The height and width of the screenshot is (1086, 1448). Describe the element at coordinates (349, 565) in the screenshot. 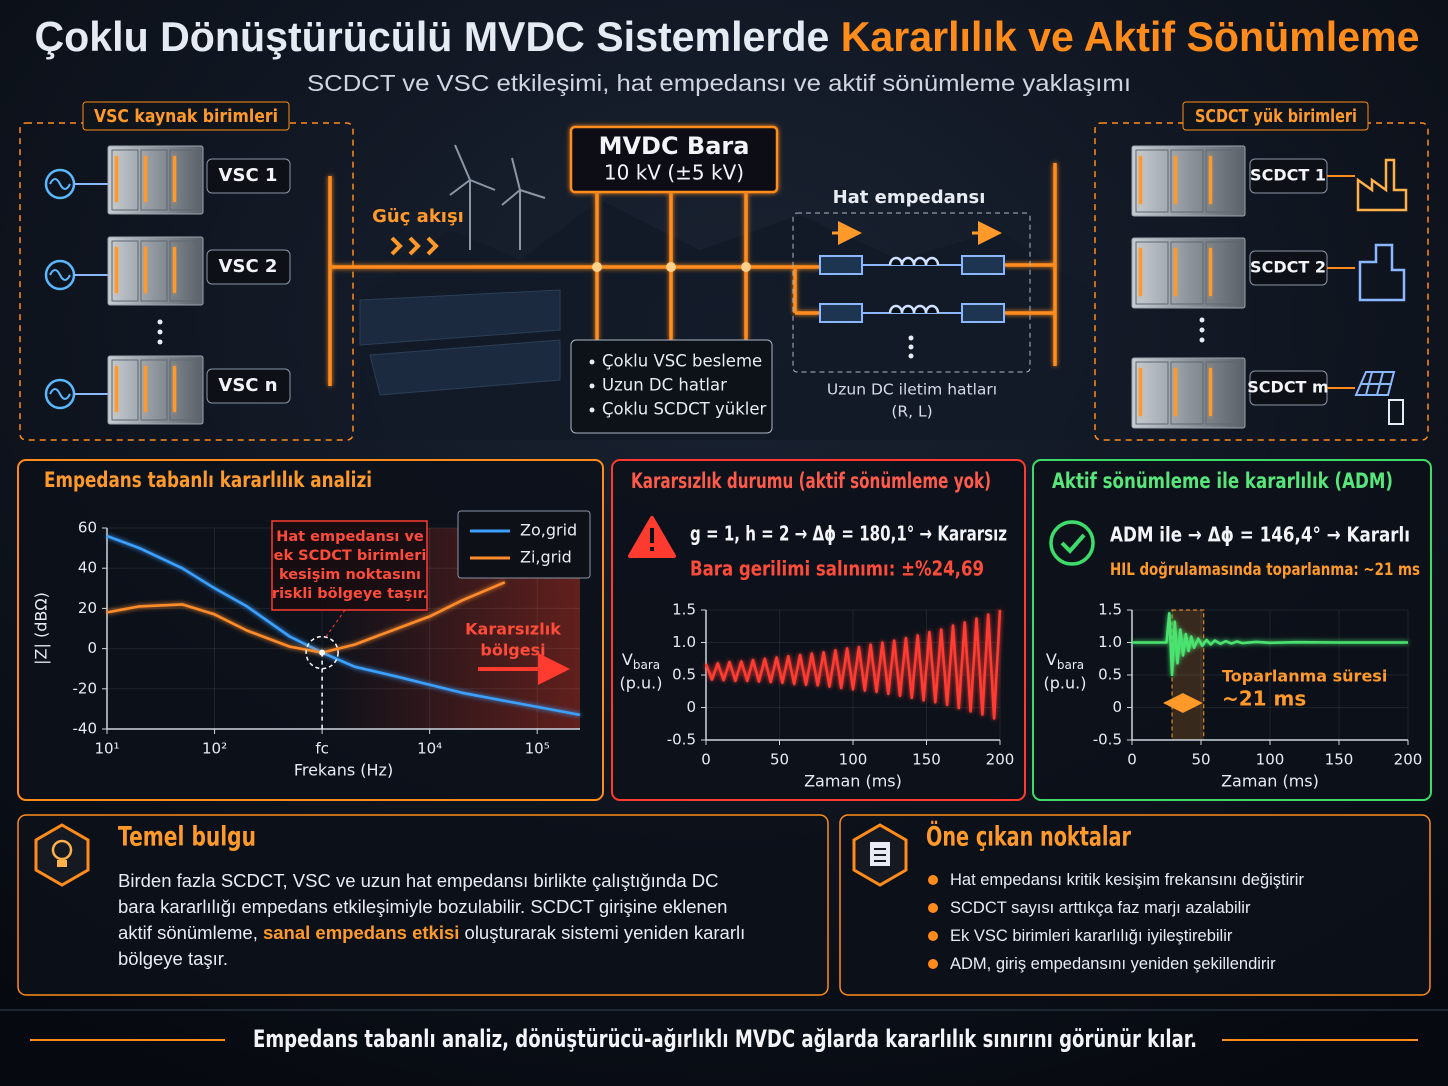

I see `annotation-box` at that location.